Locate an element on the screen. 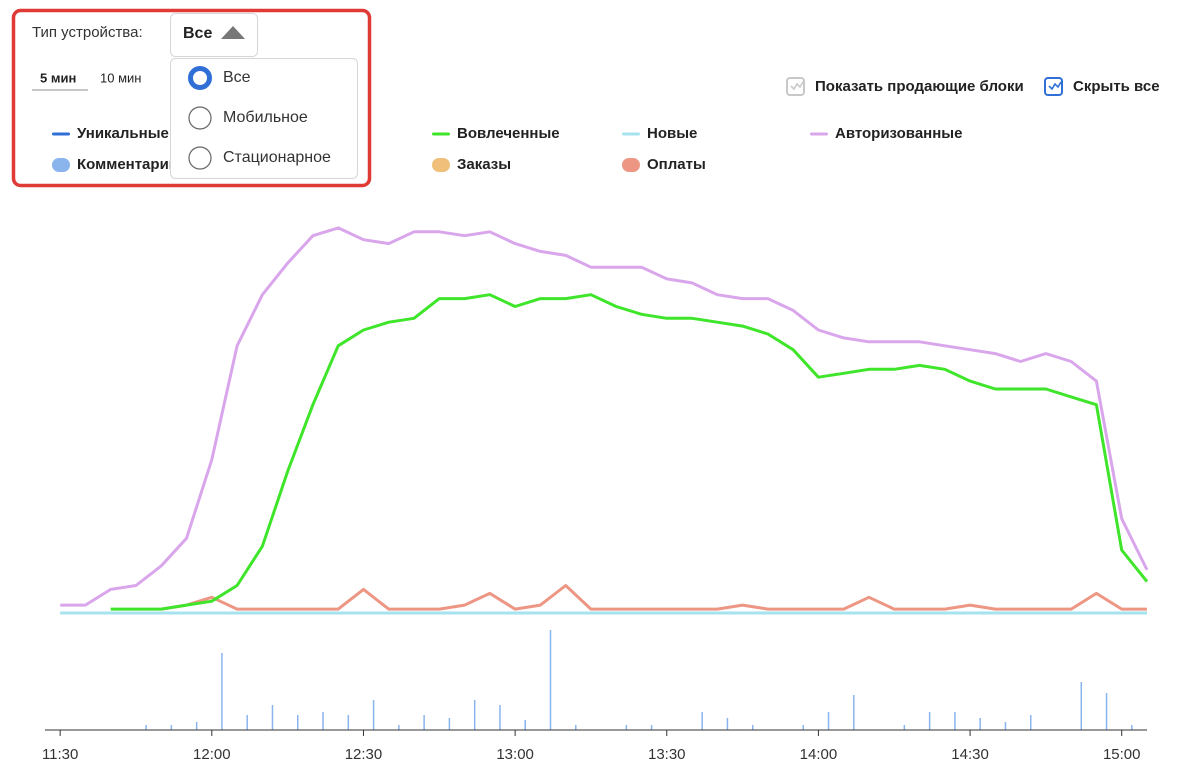 The width and height of the screenshot is (1200, 775). dropdown-option: Мобильное is located at coordinates (248, 118).